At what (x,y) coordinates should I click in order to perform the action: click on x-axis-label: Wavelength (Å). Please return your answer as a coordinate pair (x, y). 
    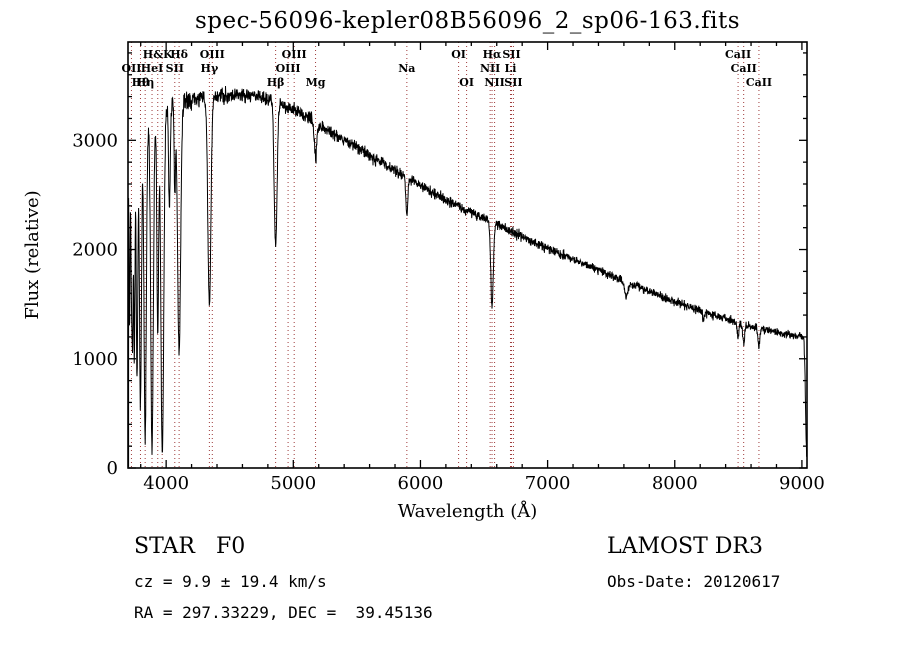
    Looking at the image, I should click on (468, 511).